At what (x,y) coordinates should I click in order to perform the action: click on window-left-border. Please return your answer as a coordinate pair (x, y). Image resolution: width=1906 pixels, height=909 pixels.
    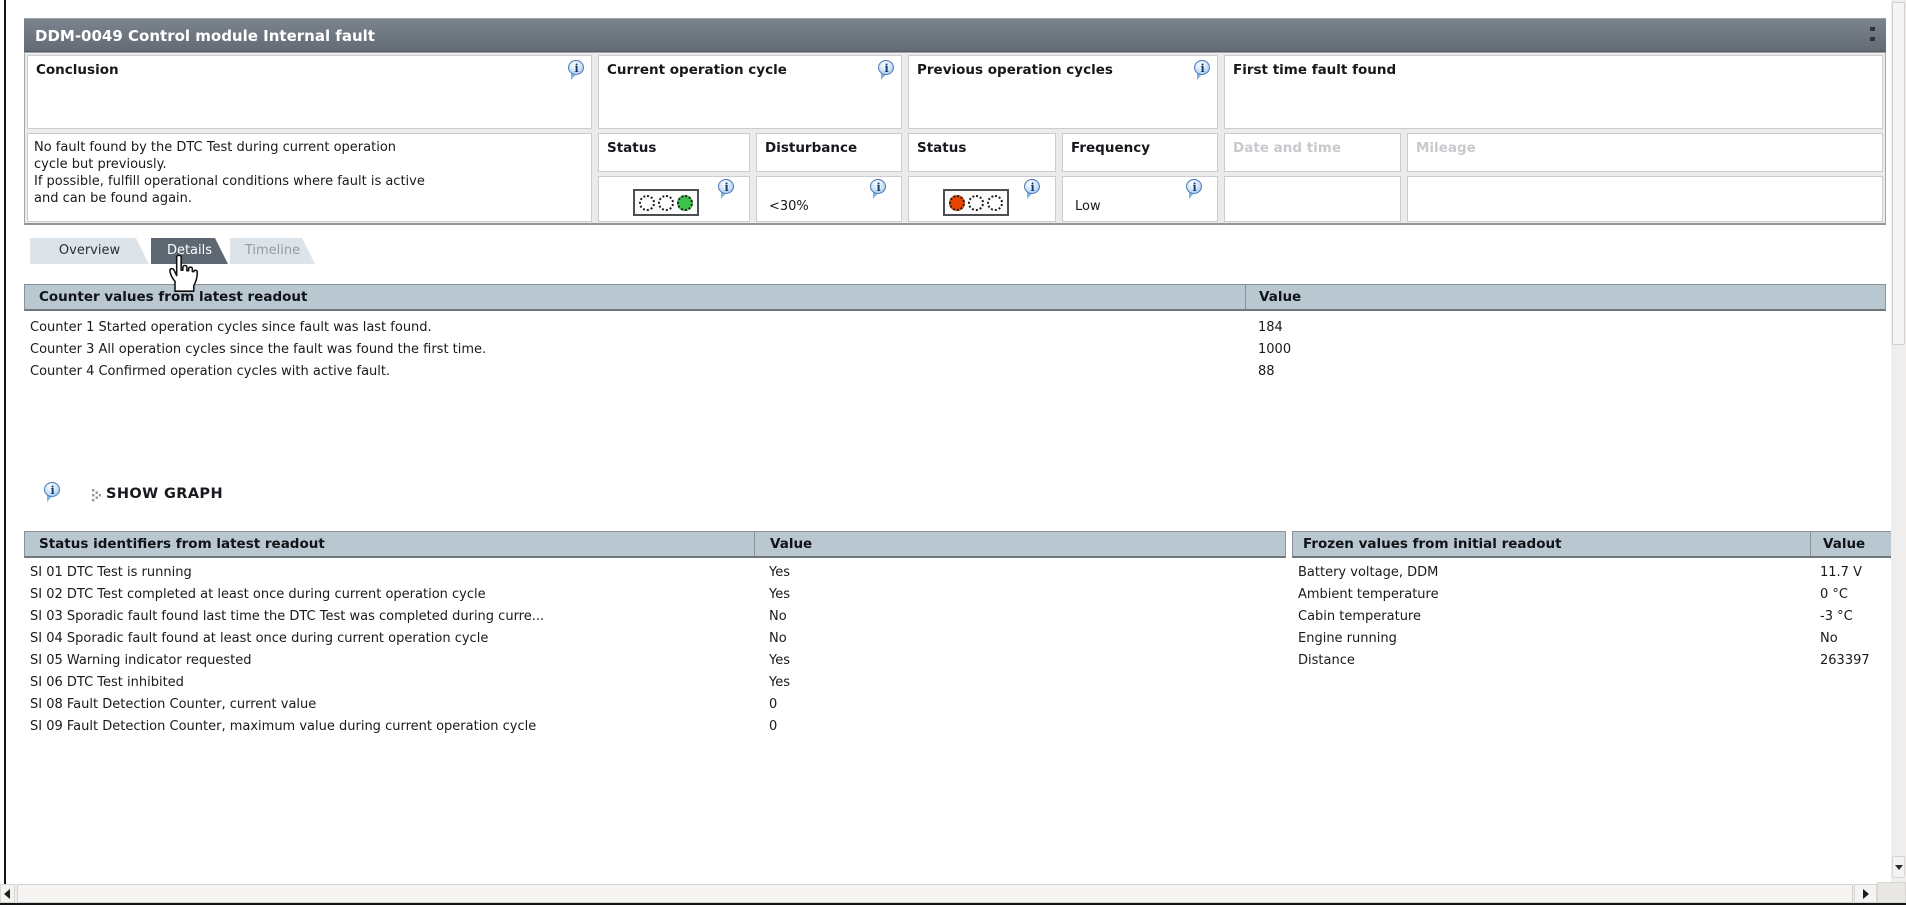
    Looking at the image, I should click on (5, 442).